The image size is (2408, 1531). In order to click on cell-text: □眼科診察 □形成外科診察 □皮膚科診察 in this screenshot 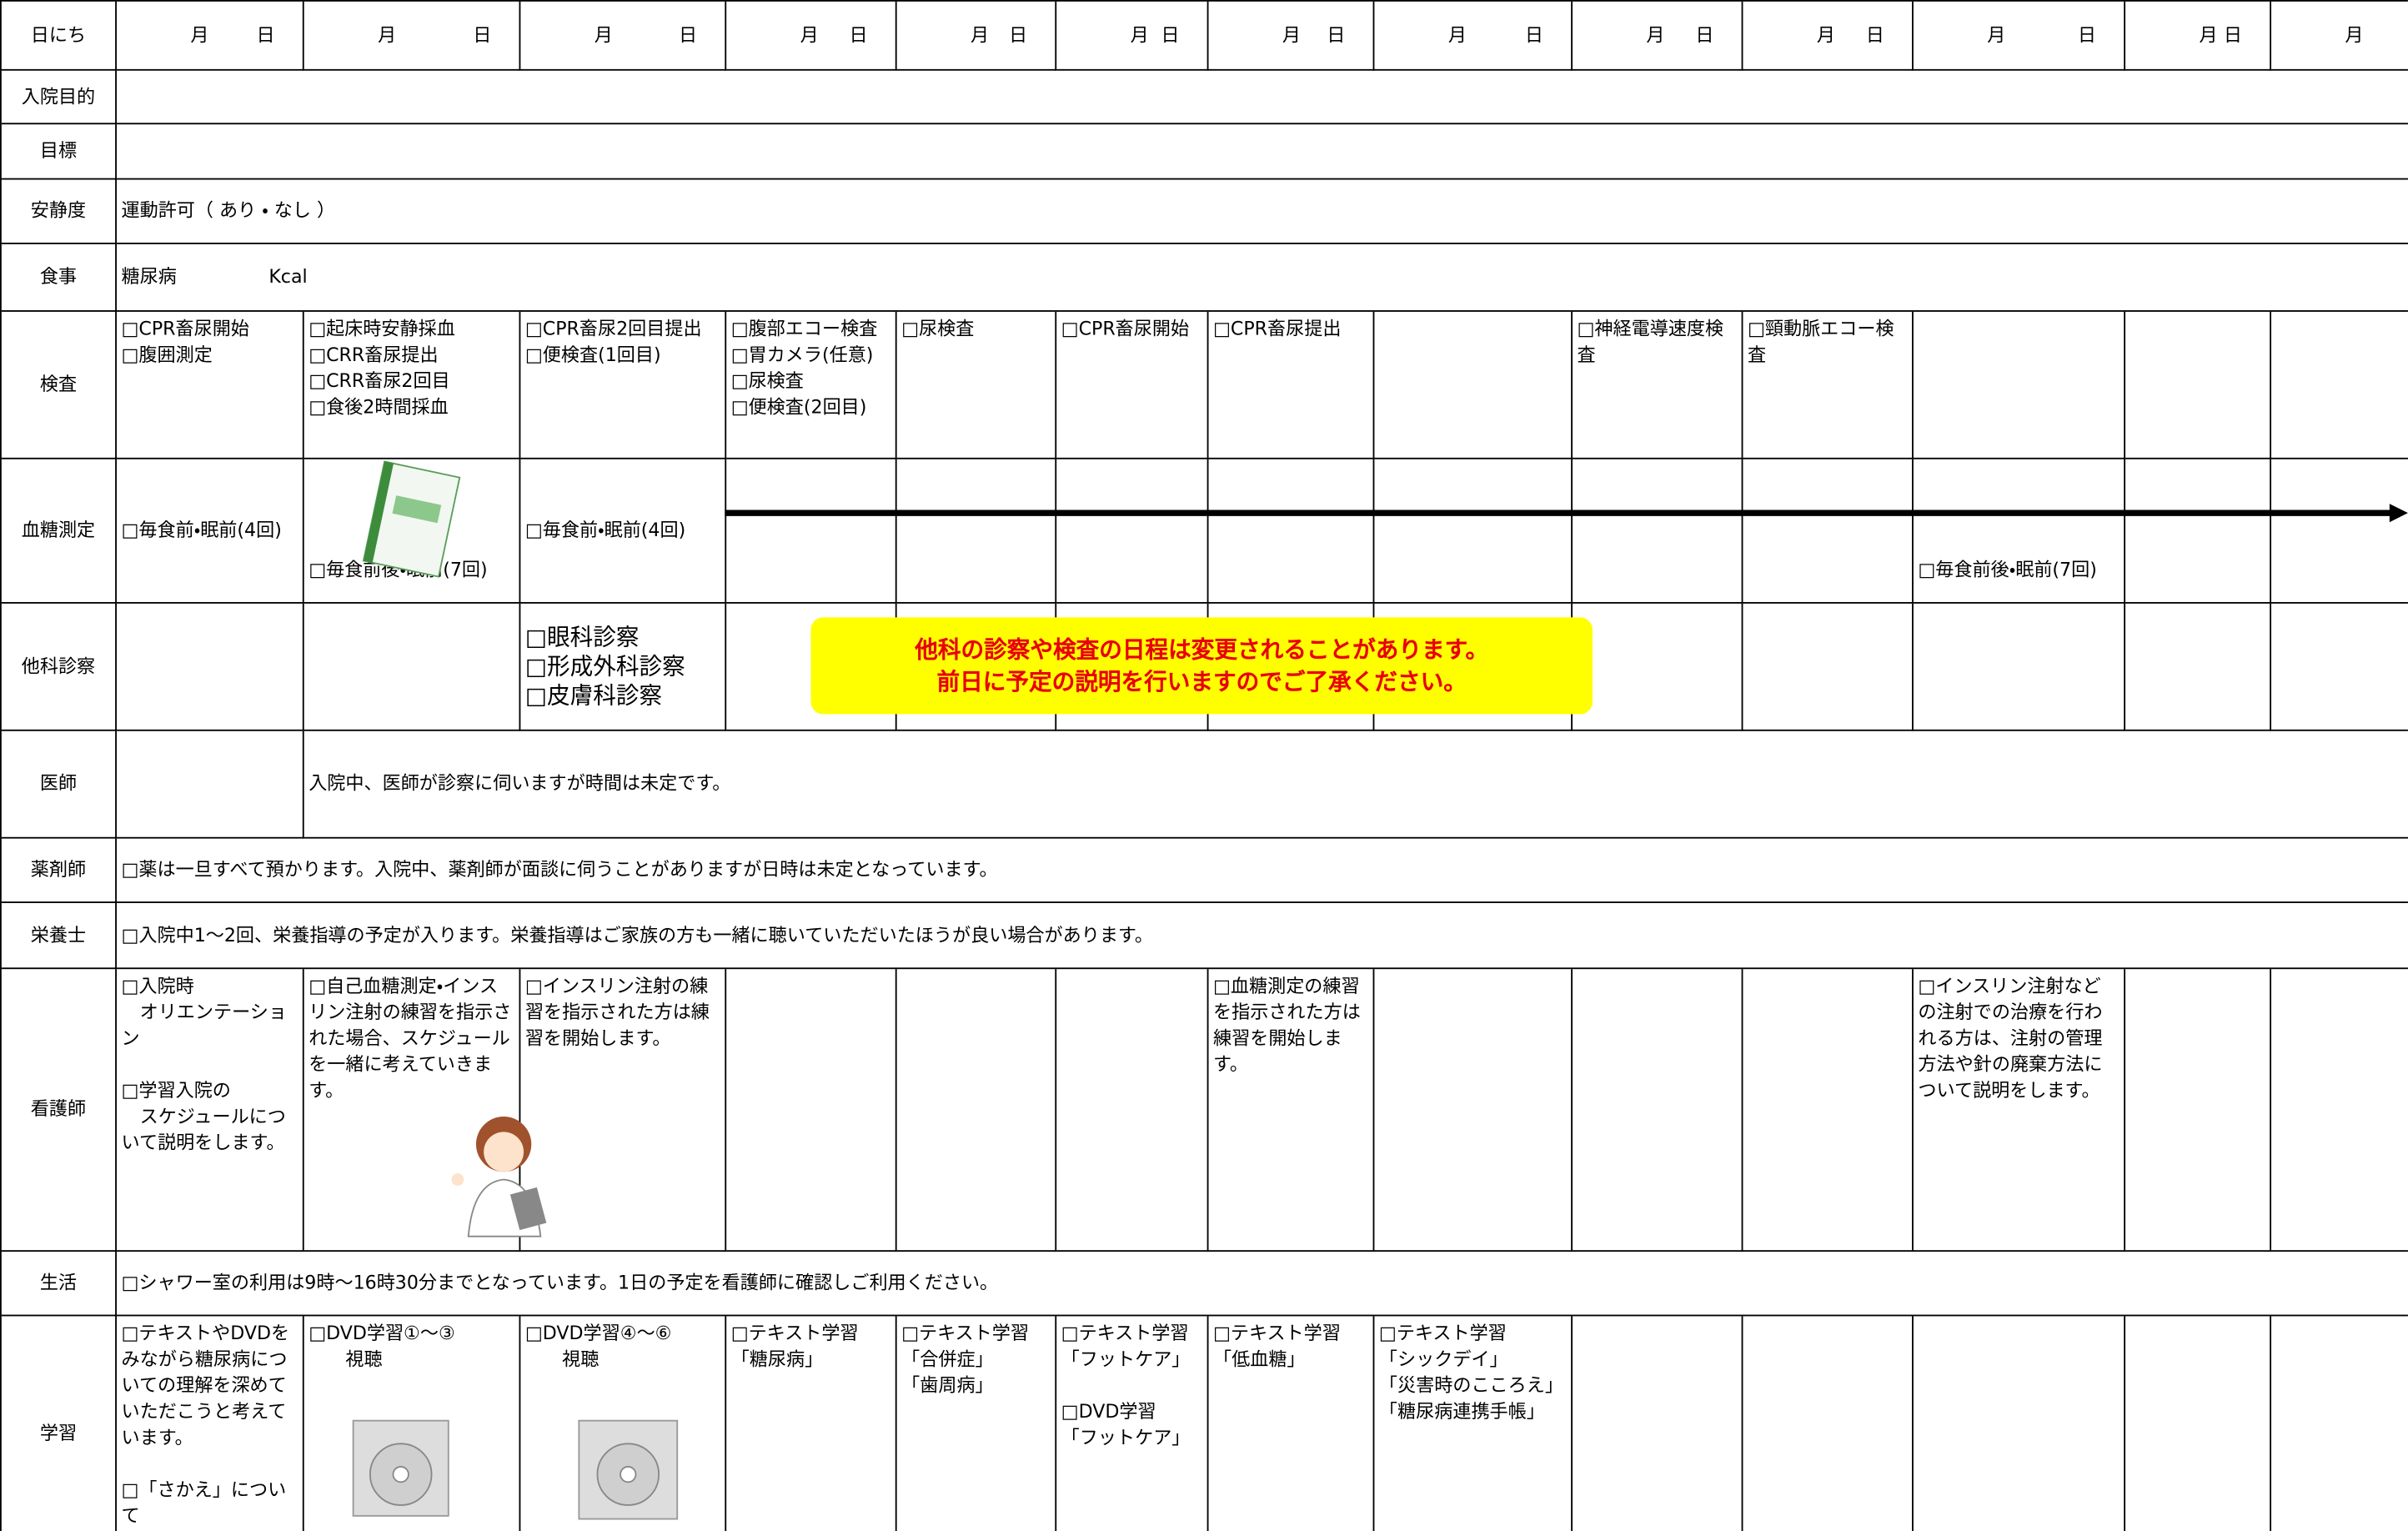, I will do `click(604, 665)`.